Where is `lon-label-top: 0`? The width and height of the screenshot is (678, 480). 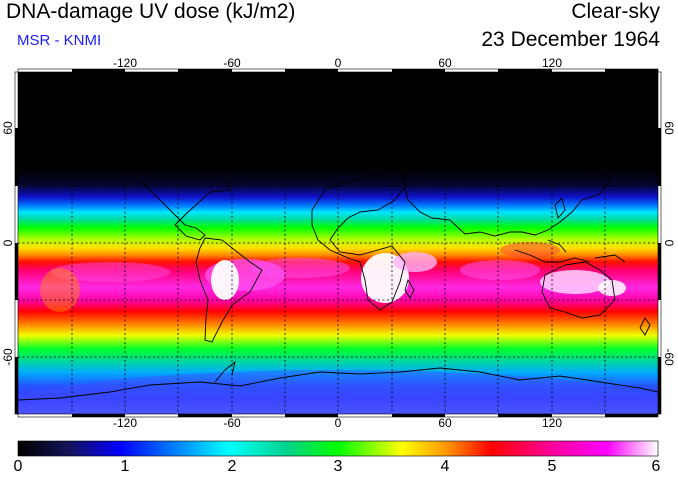 lon-label-top: 0 is located at coordinates (338, 63).